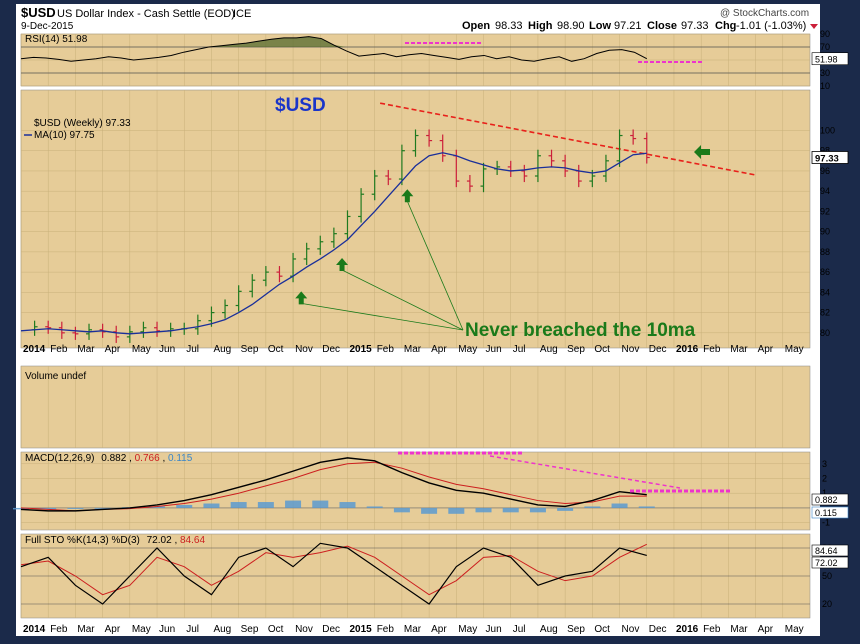 This screenshot has width=860, height=644. What do you see at coordinates (113, 458) in the screenshot?
I see `macd-legend-macd: 0.882` at bounding box center [113, 458].